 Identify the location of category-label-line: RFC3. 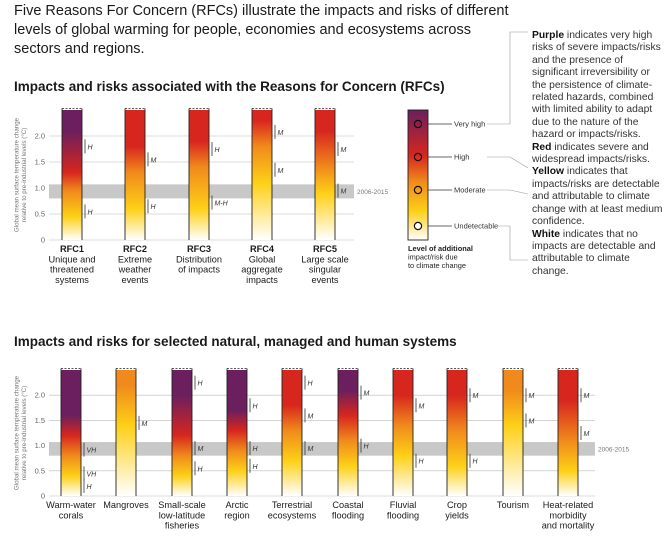
(199, 249).